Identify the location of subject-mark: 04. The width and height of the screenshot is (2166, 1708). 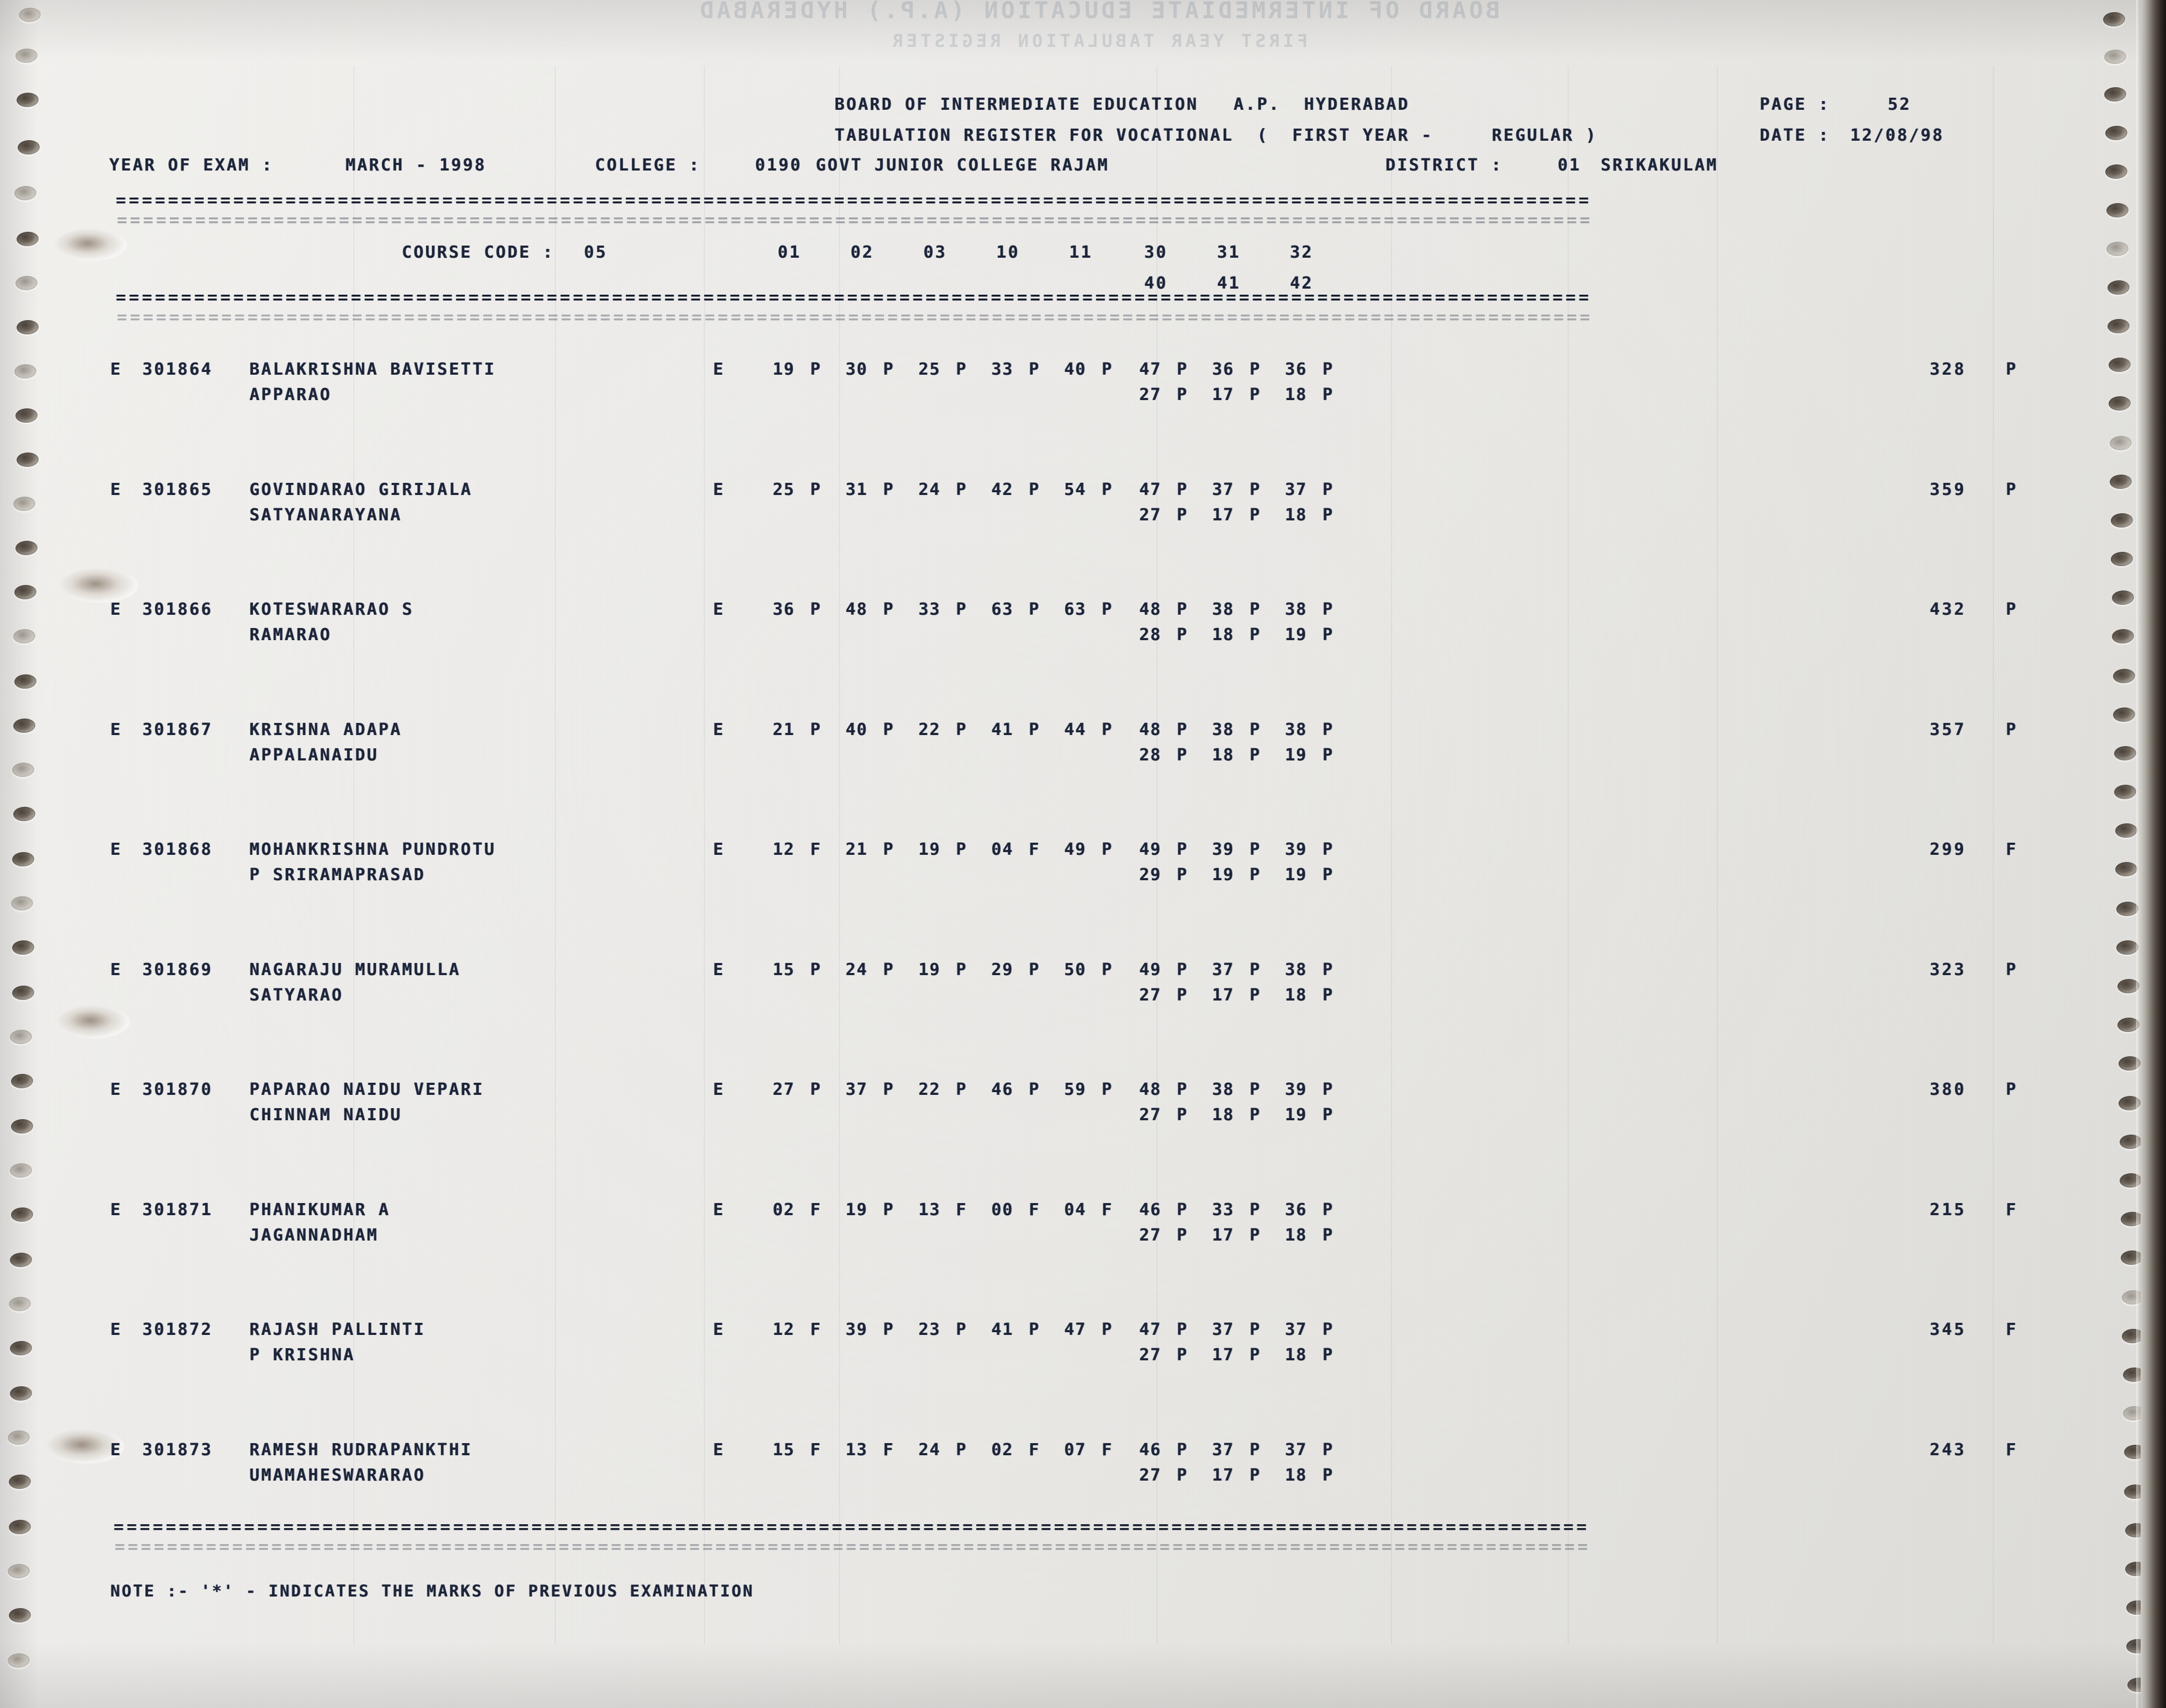
(1075, 1210).